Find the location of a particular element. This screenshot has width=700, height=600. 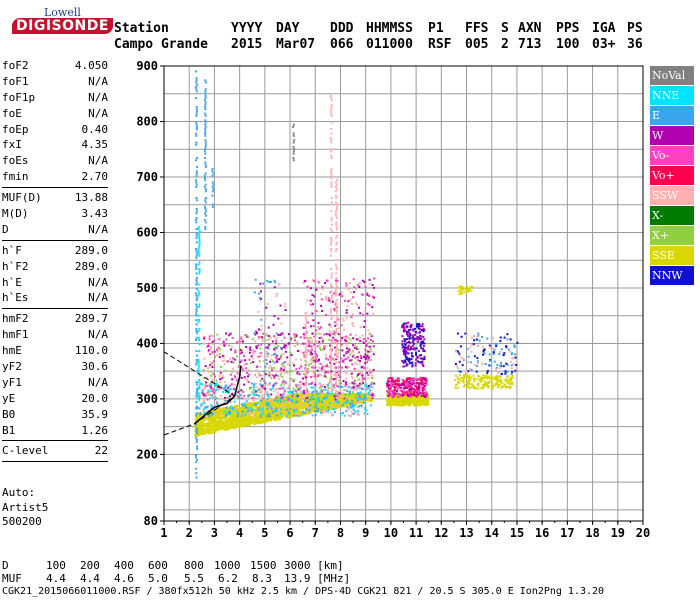

param-row-clevel: C-level 22 is located at coordinates (55, 451).